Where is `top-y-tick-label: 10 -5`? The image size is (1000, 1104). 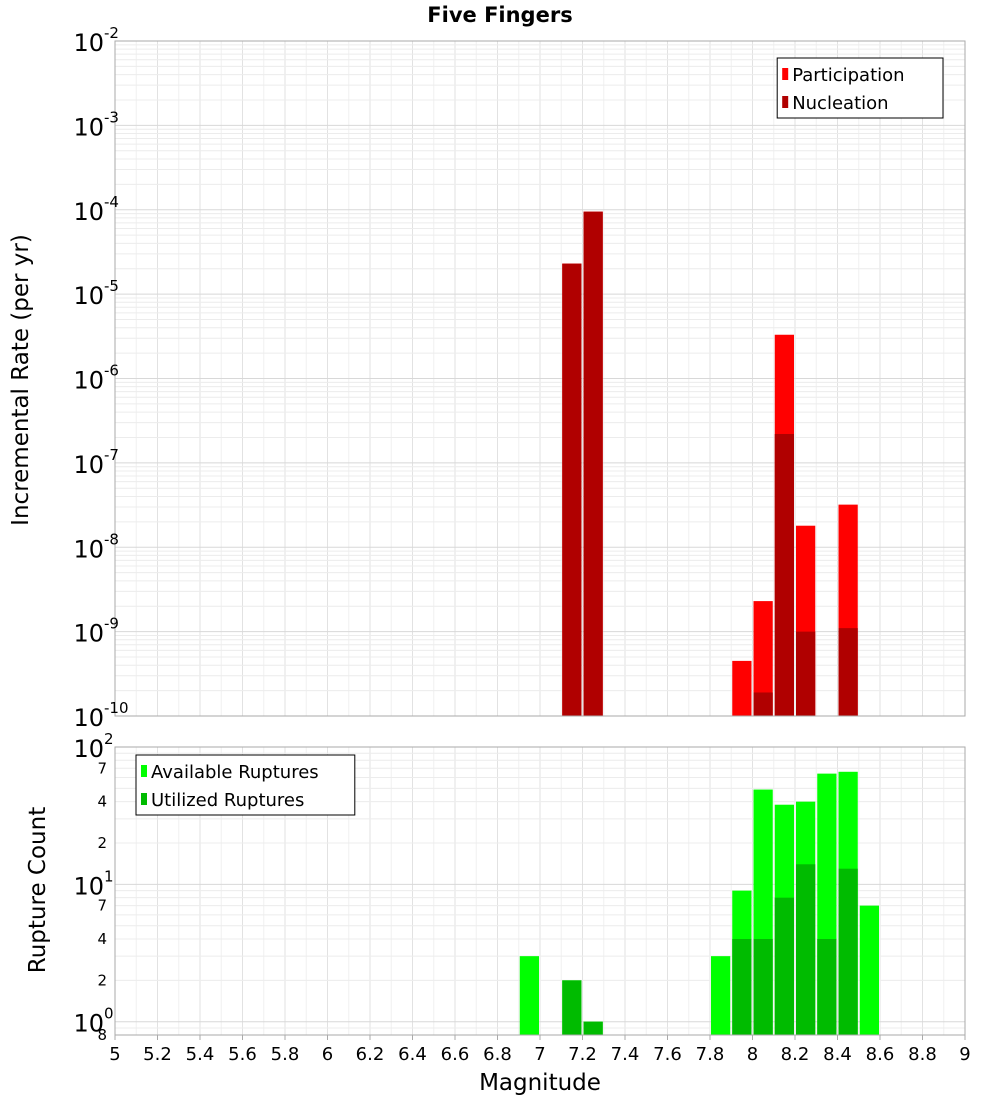 top-y-tick-label: 10 -5 is located at coordinates (96, 293).